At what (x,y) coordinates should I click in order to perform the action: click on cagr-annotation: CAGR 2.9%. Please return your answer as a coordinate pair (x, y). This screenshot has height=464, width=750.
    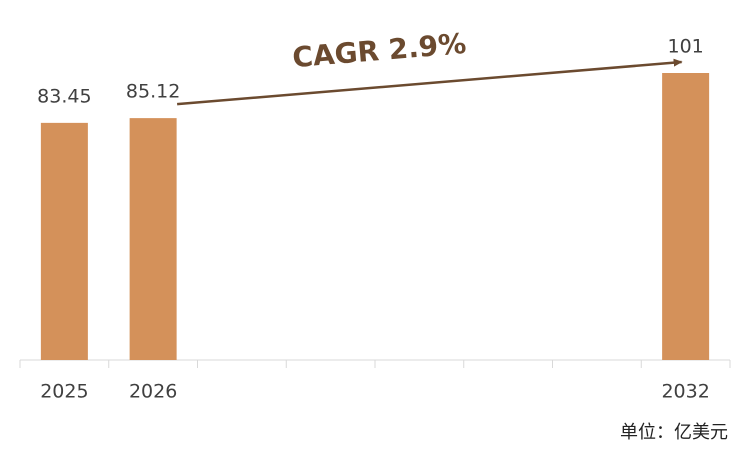
    Looking at the image, I should click on (379, 50).